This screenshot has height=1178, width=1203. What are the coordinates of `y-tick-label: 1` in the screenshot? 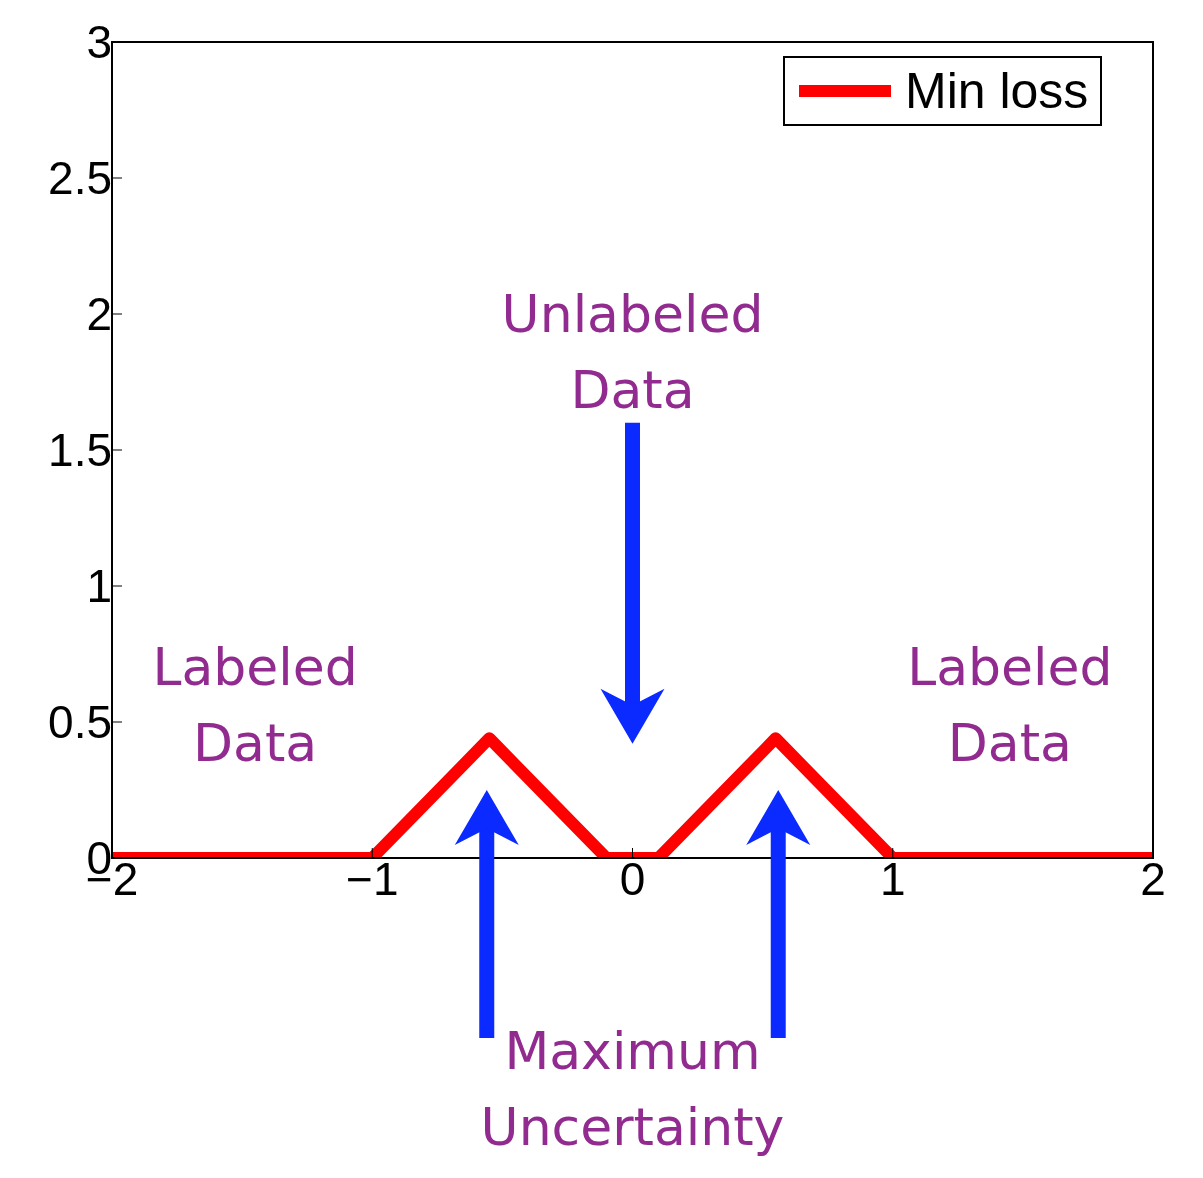 It's located at (99, 586).